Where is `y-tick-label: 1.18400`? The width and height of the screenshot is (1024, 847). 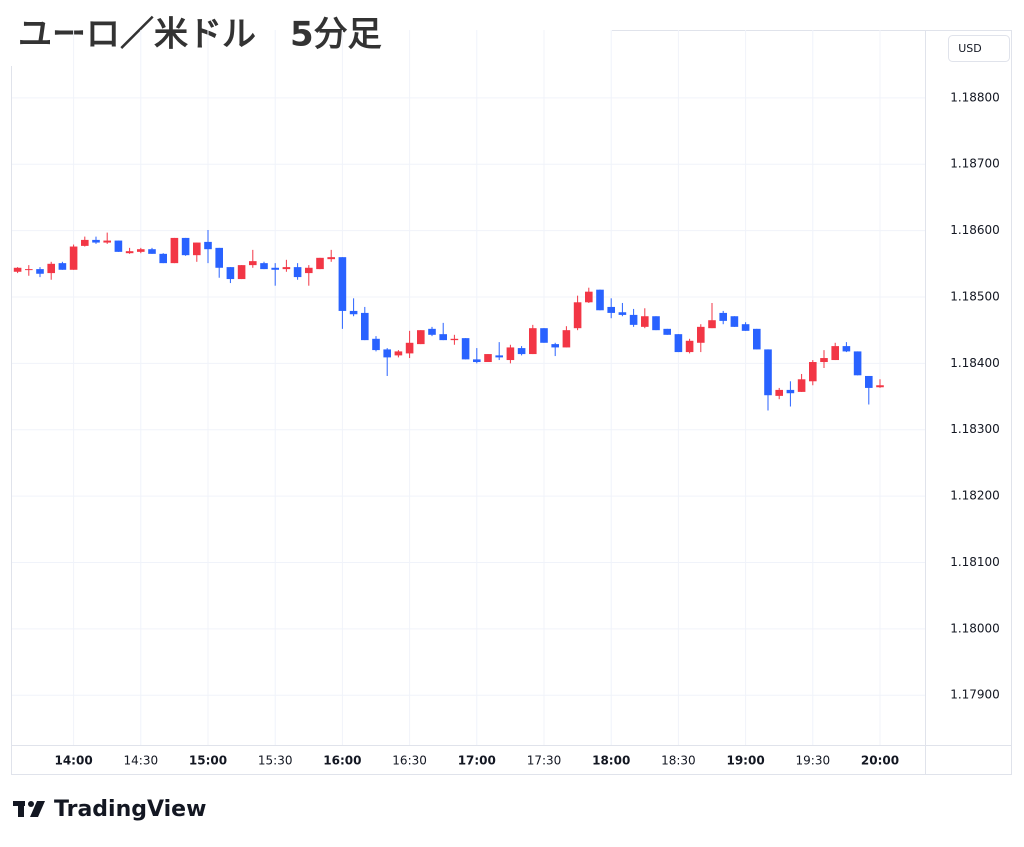
y-tick-label: 1.18400 is located at coordinates (975, 363).